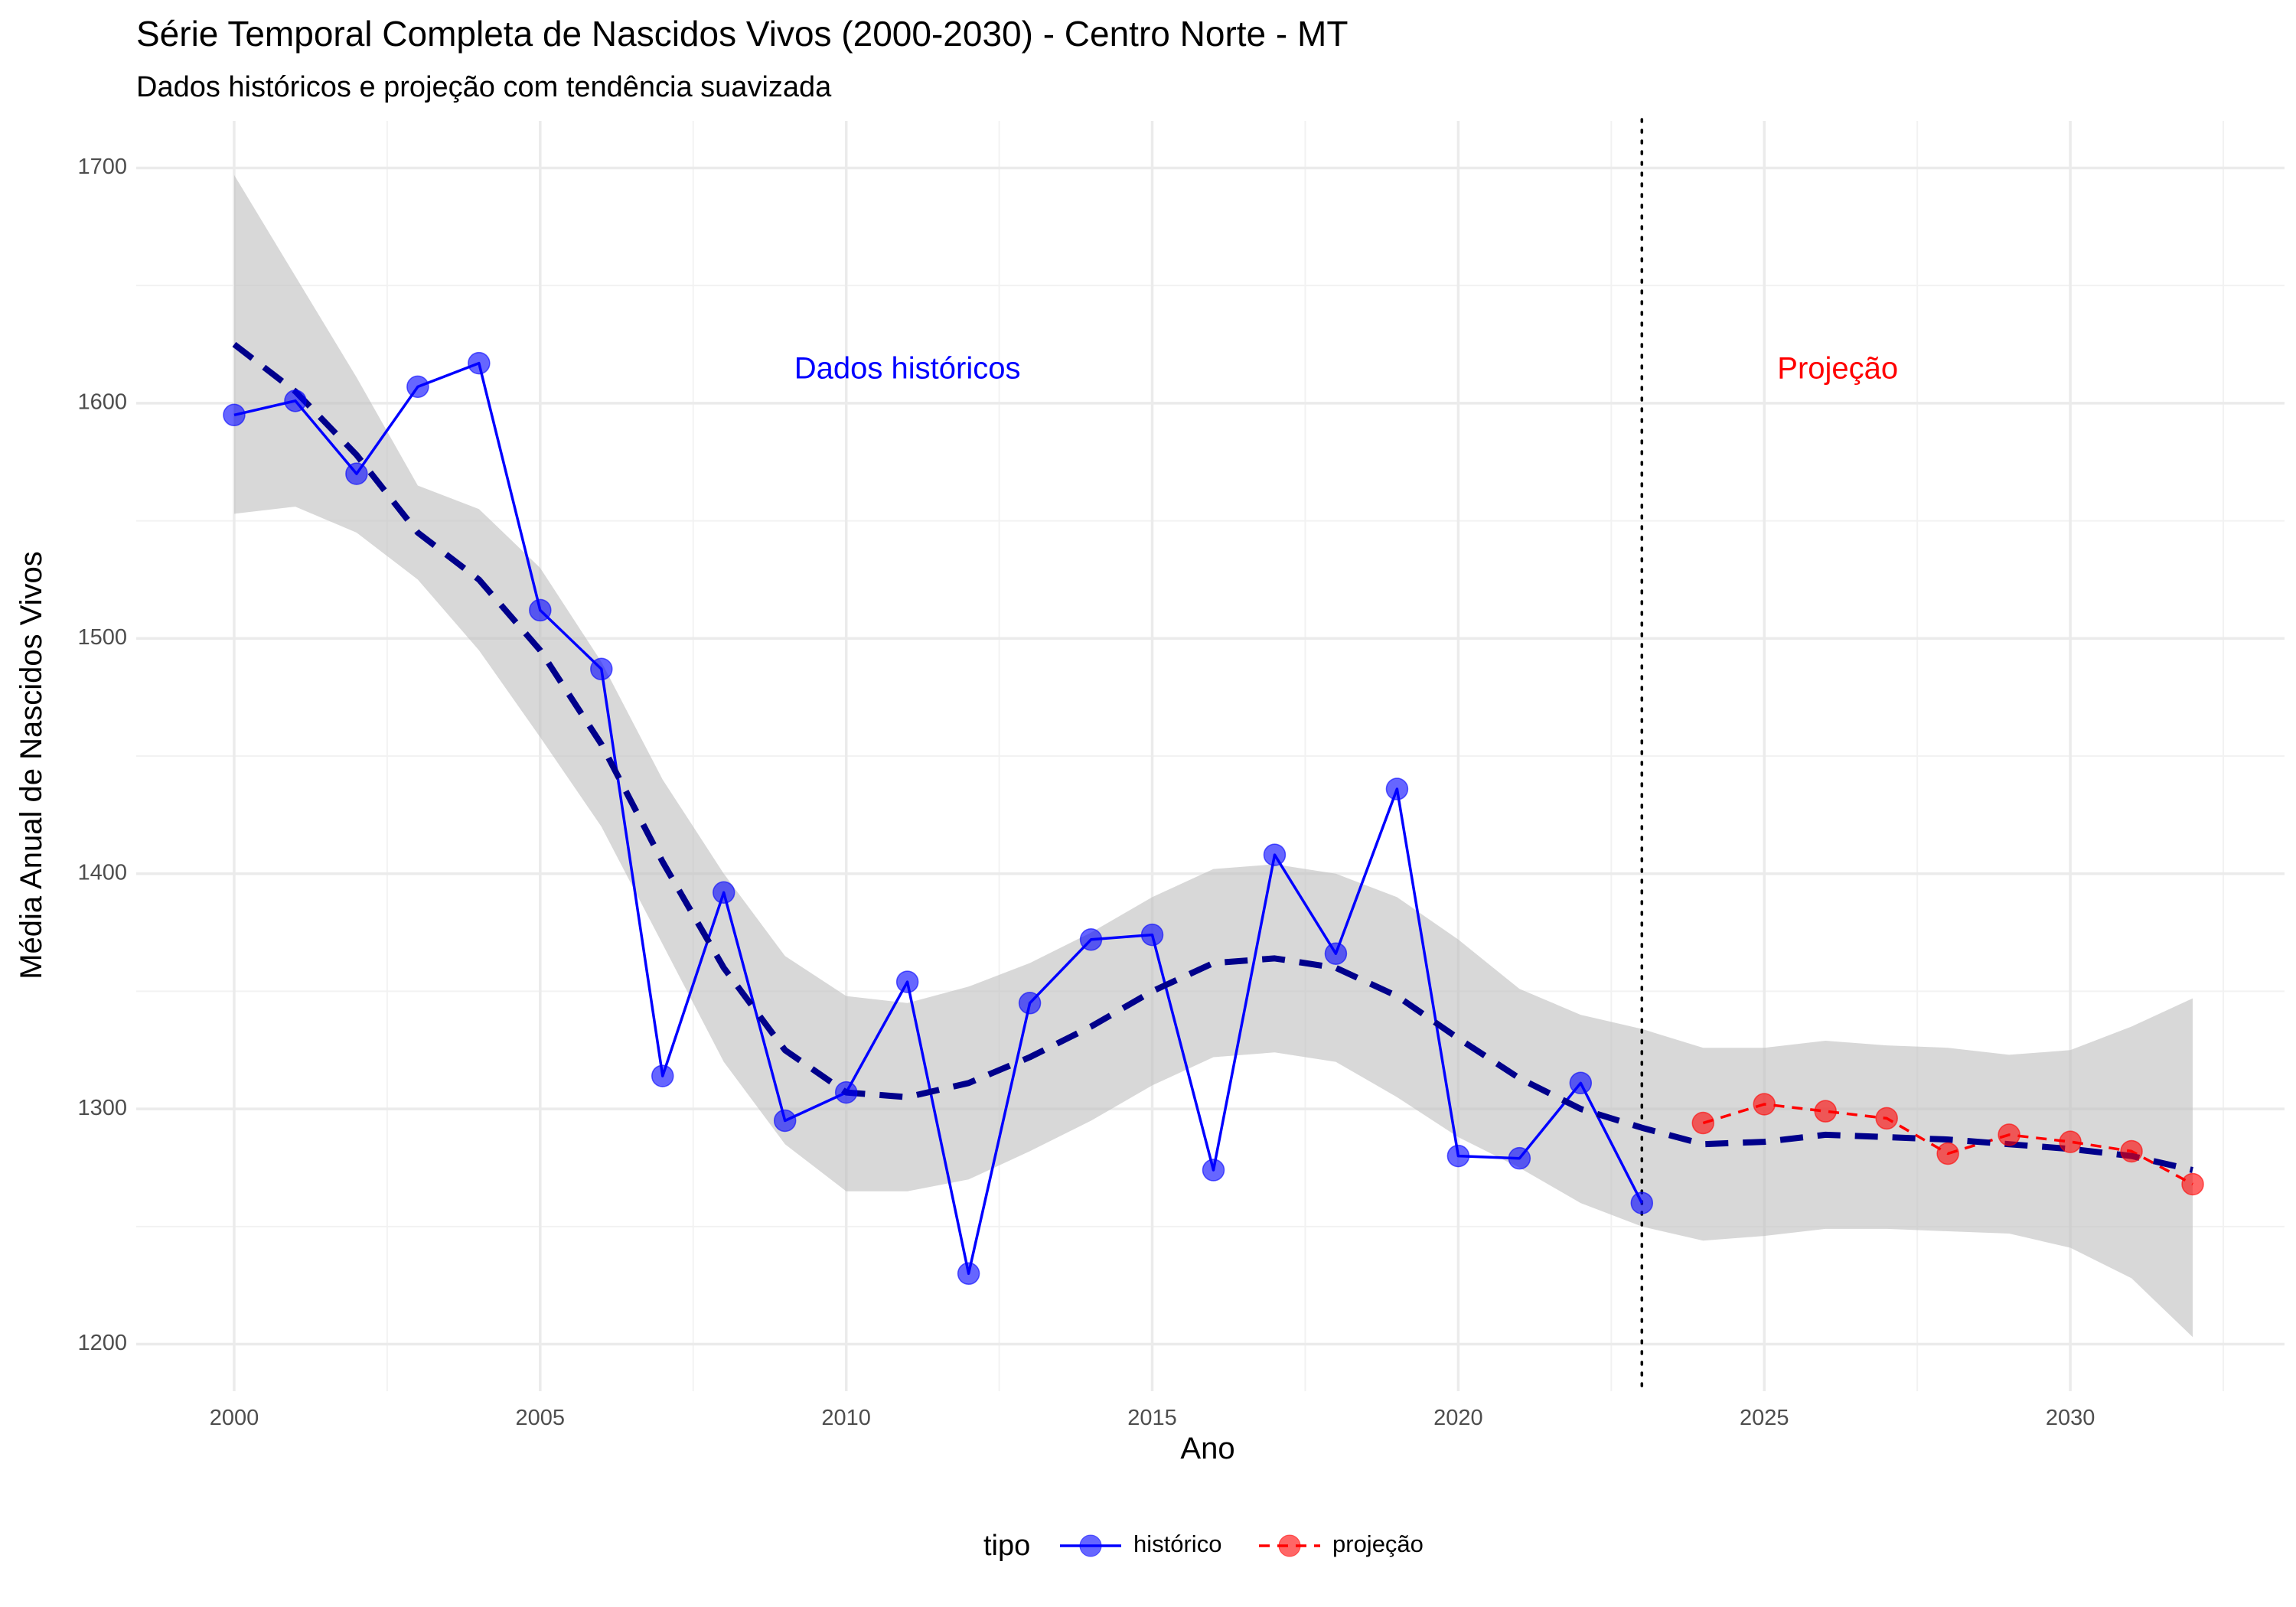 This screenshot has height=1607, width=2296. I want to click on y-tick-label: 1500, so click(102, 637).